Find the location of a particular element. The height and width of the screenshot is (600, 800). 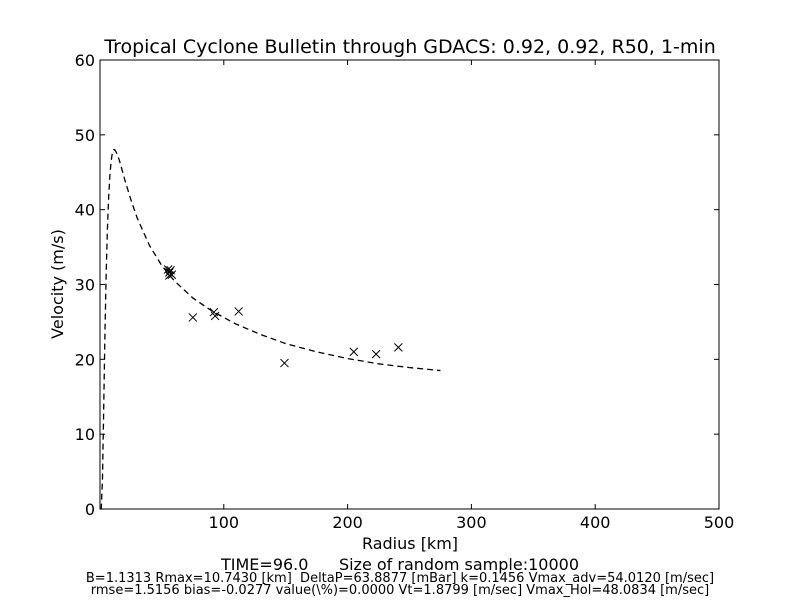

x-tick-label: 500 is located at coordinates (719, 522).